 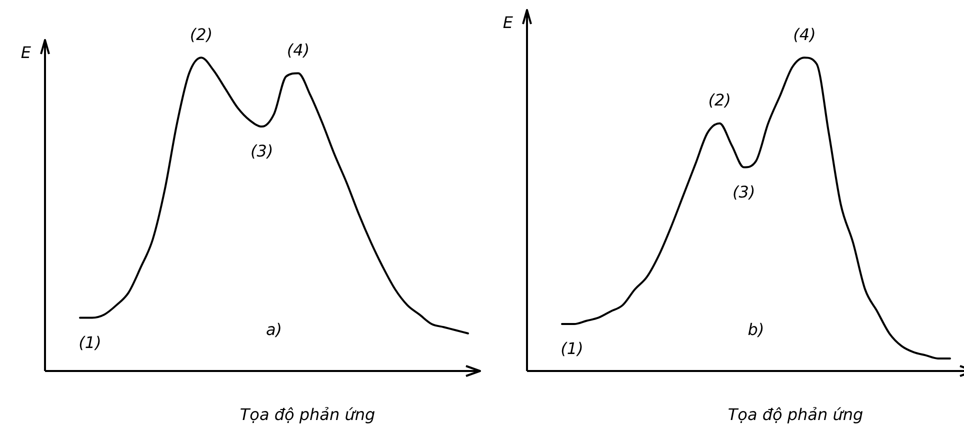 What do you see at coordinates (298, 50) in the screenshot?
I see `annotation: (4)` at bounding box center [298, 50].